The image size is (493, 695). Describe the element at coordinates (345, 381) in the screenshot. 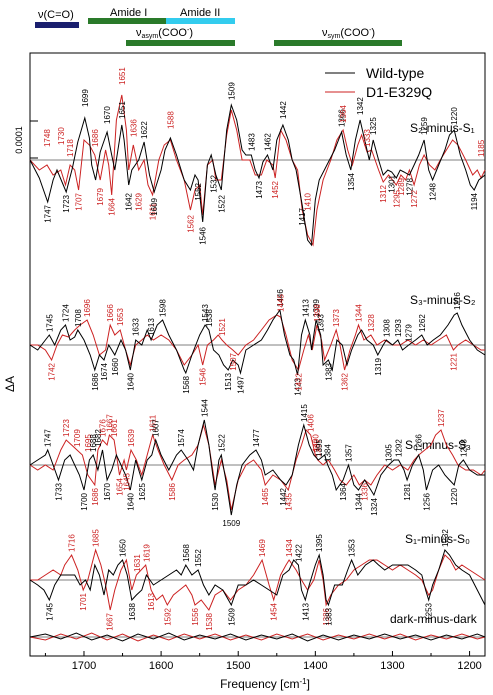

I see `peak-label: 1362` at that location.